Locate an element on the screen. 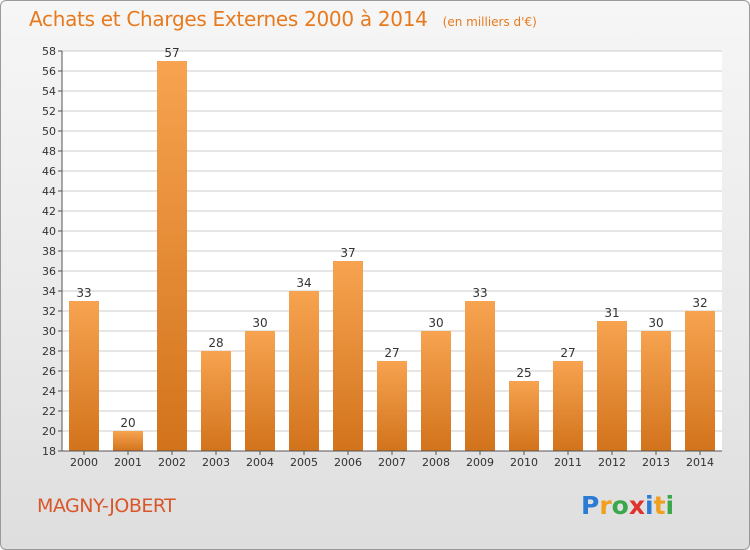 This screenshot has height=550, width=750. y-tick-label: 32 is located at coordinates (49, 311).